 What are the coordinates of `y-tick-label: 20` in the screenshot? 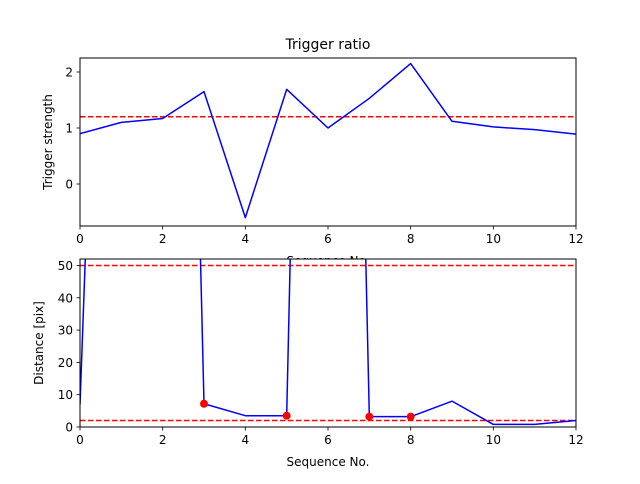 It's located at (65, 363).